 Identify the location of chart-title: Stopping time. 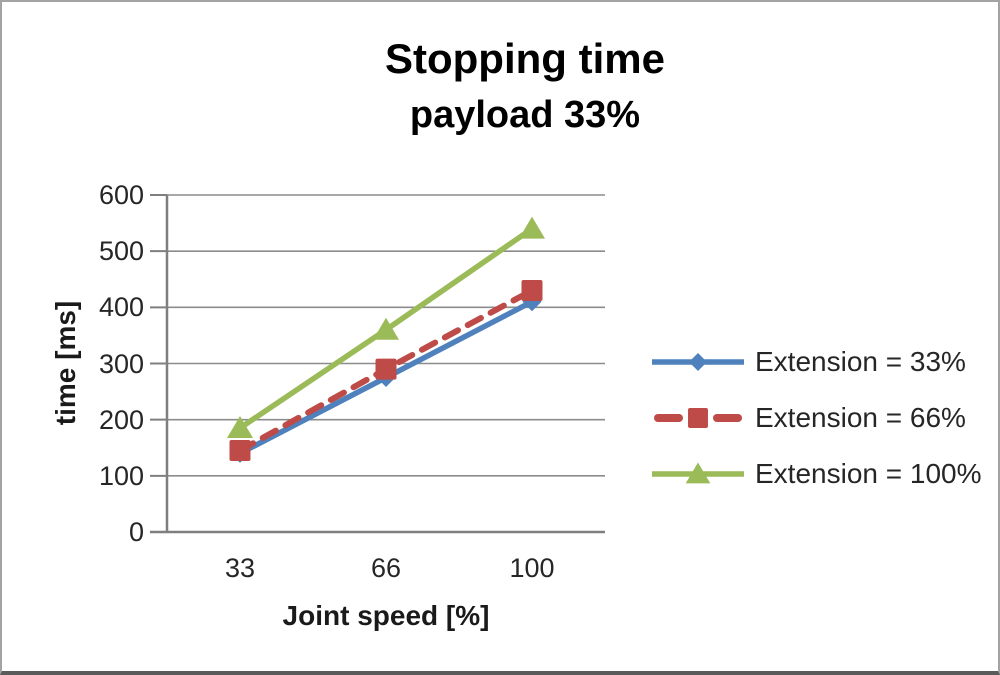
(525, 58).